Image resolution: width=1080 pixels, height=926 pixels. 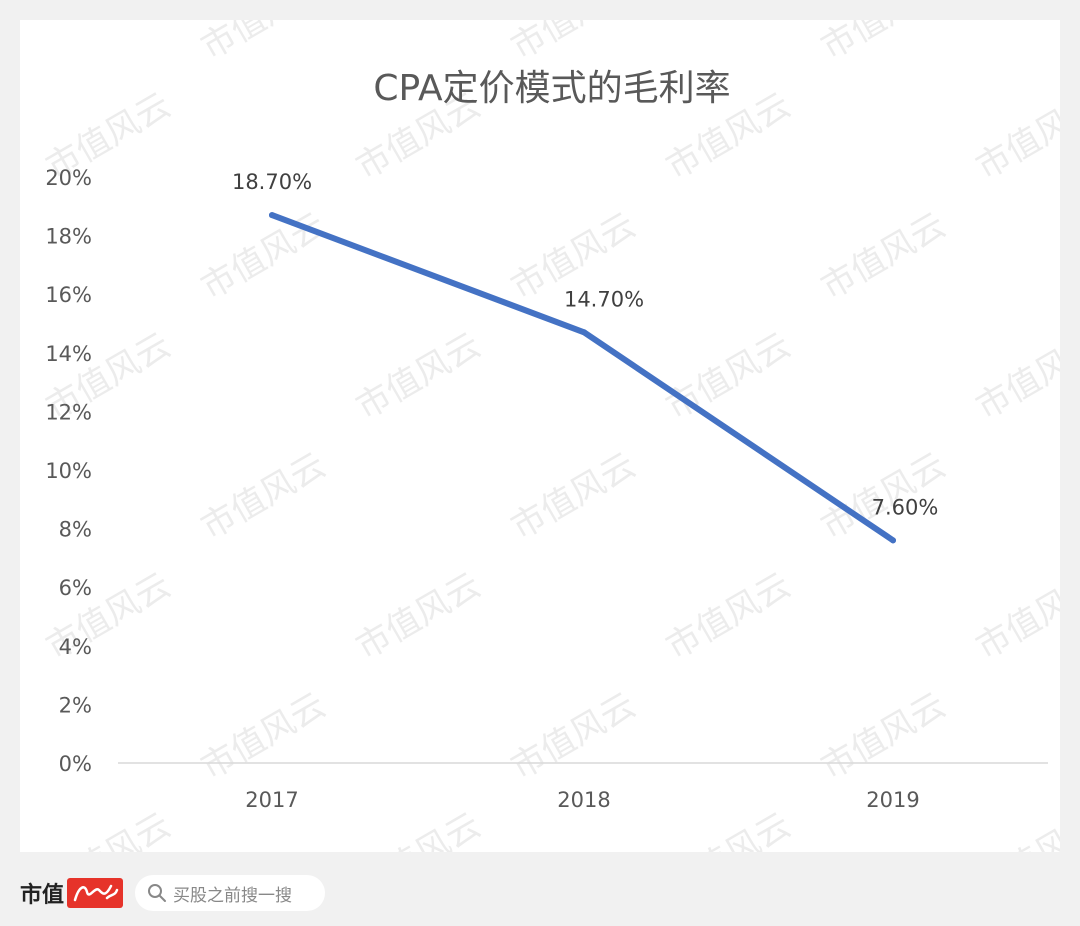 I want to click on data-label: 7.60%, so click(x=905, y=507).